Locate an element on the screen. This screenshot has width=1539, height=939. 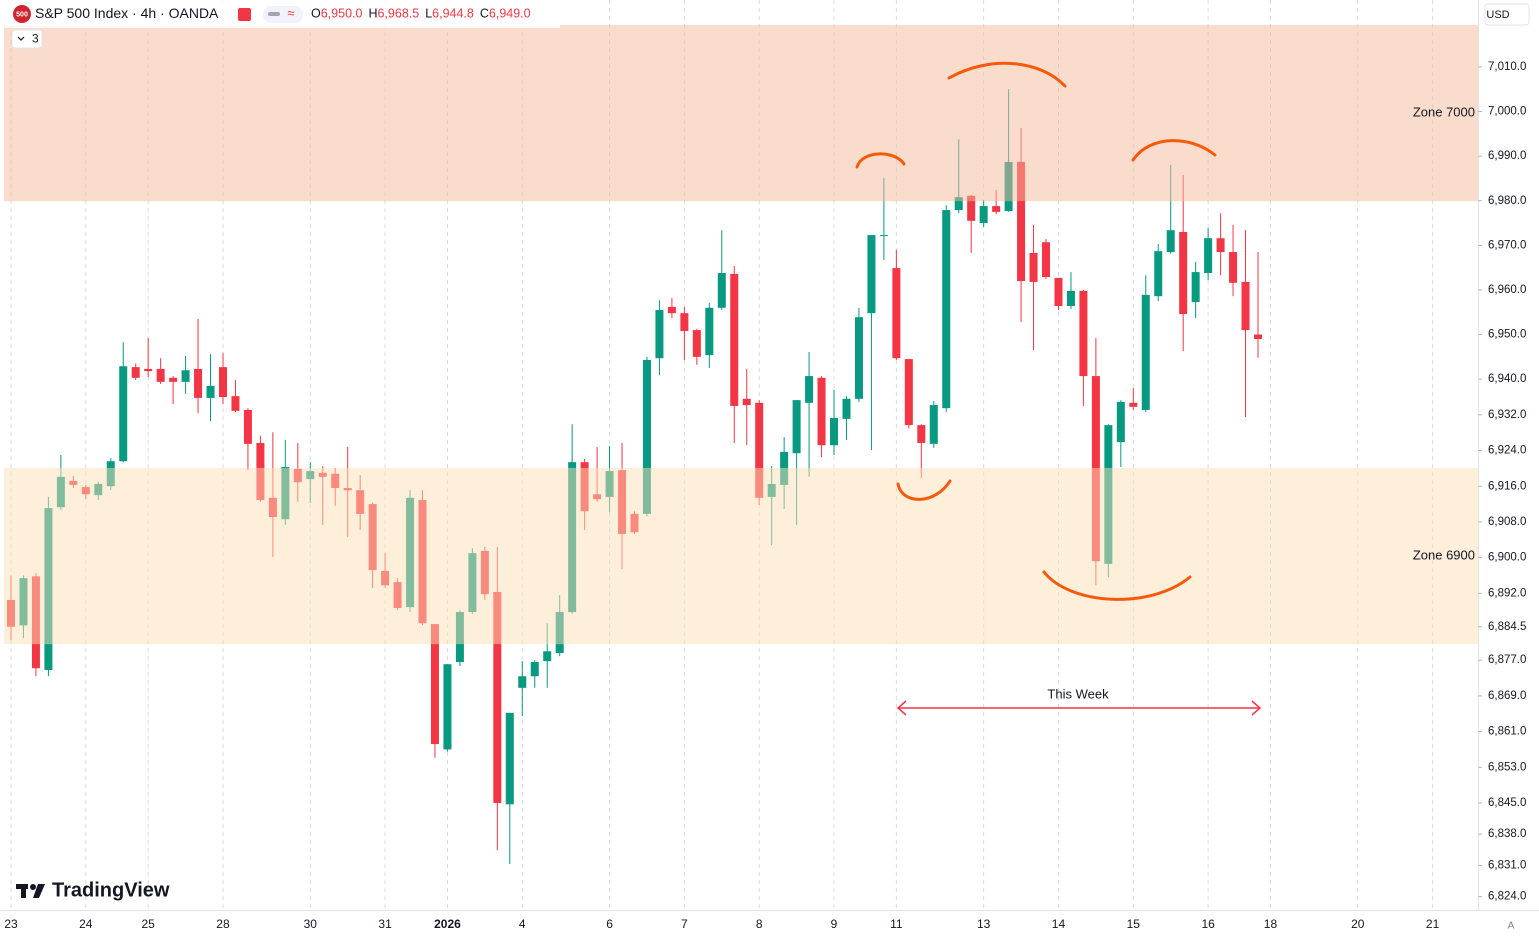
y-tick-label: 6,877.0 is located at coordinates (1507, 660).